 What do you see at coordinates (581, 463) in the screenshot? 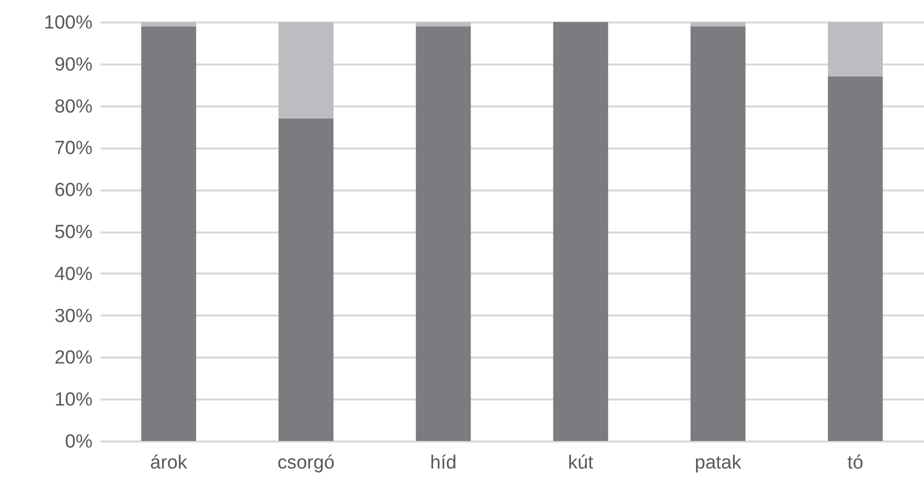
I see `x-tick-label: kút` at bounding box center [581, 463].